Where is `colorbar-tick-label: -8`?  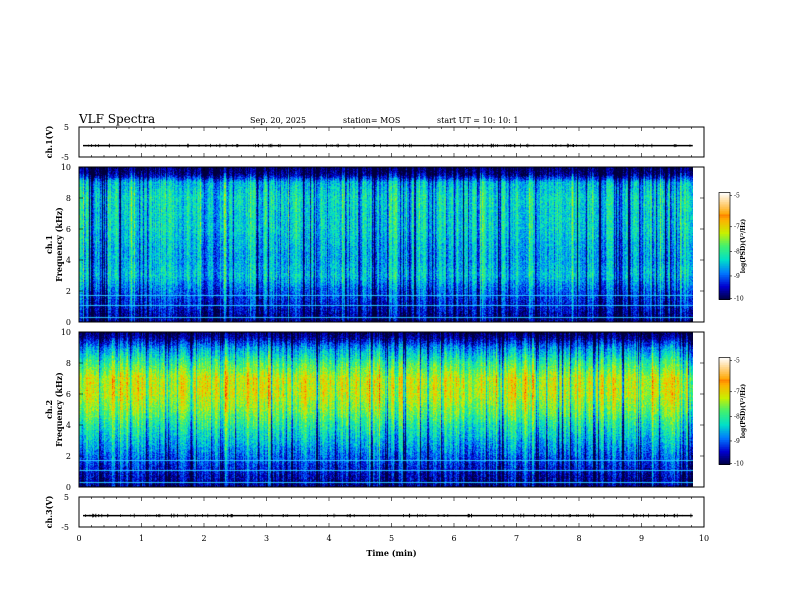 colorbar-tick-label: -8 is located at coordinates (737, 251).